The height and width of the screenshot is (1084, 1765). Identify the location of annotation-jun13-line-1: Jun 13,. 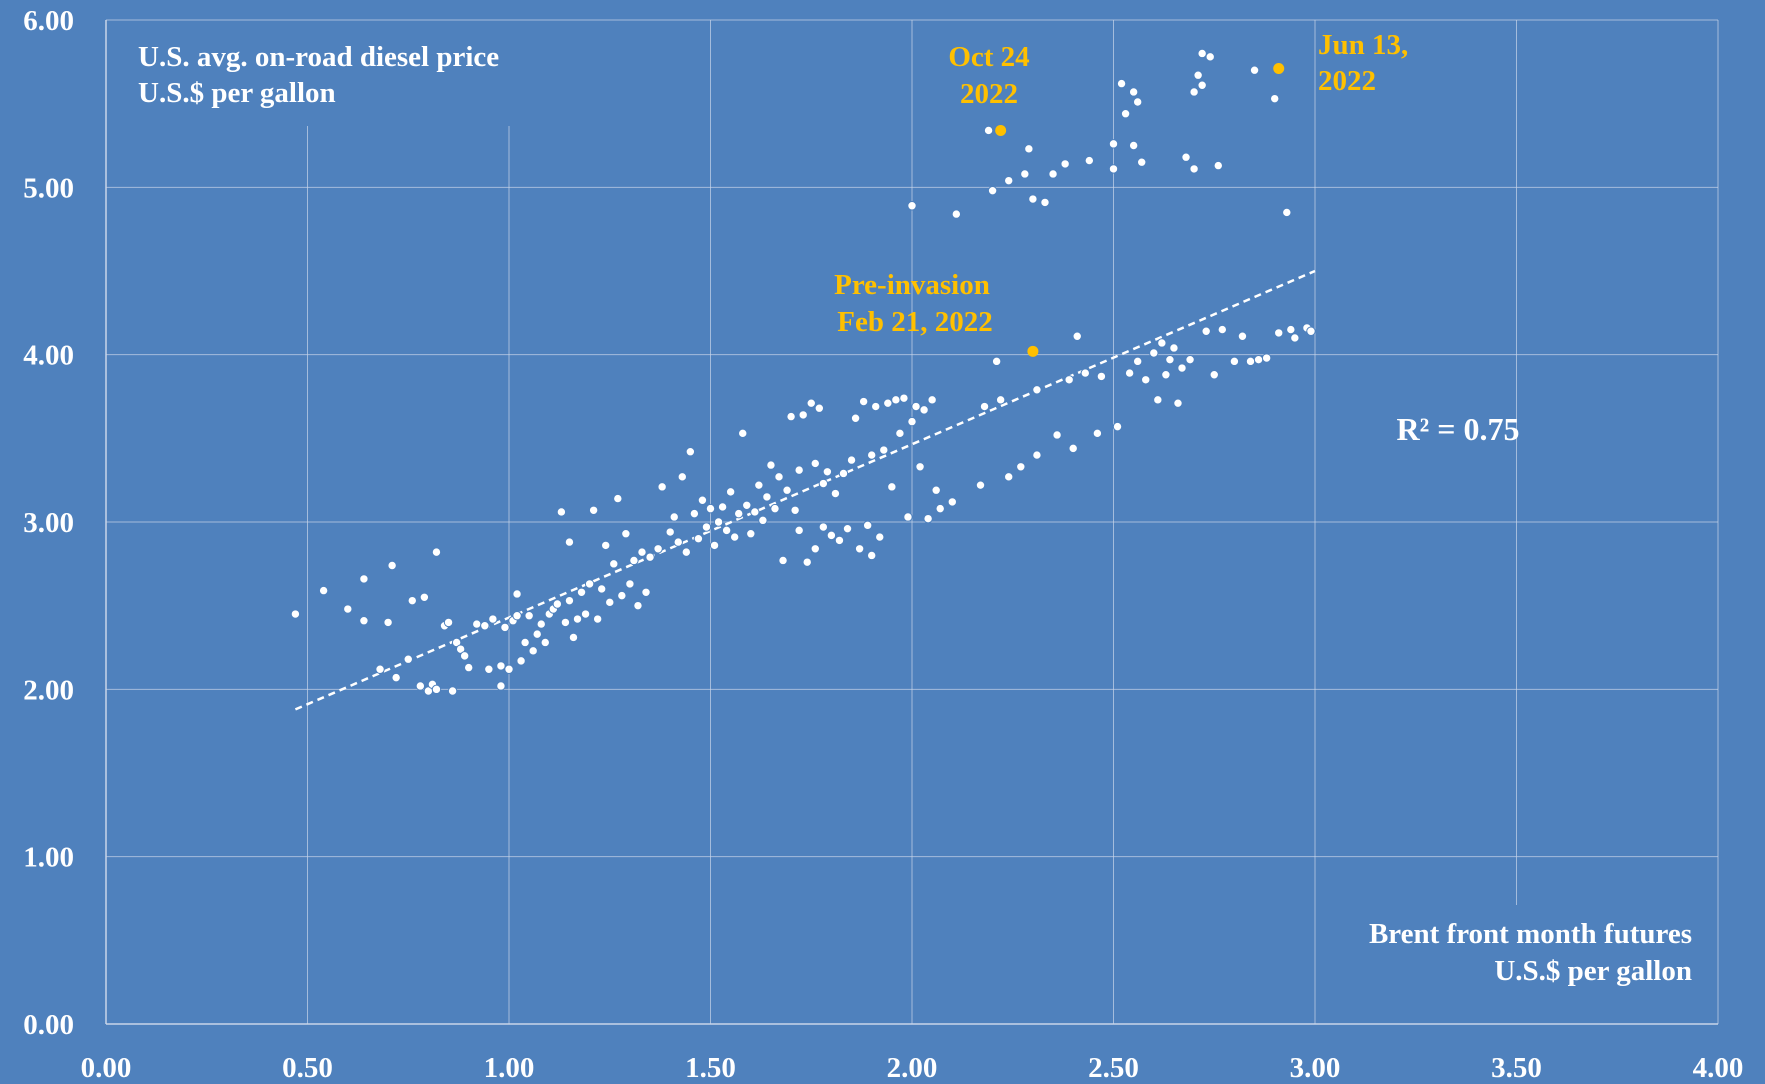
(1363, 45).